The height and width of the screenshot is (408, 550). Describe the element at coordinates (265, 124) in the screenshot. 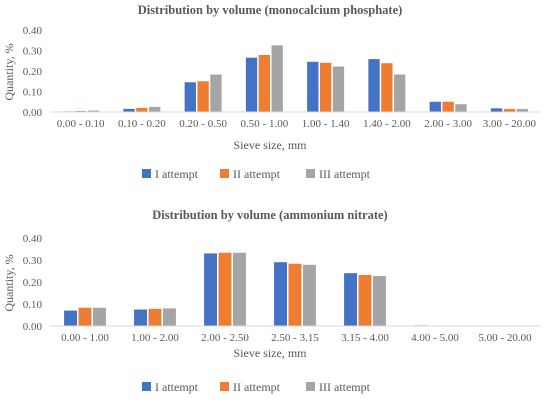

I see `x-tick-label: 0.50 - 1.00` at that location.